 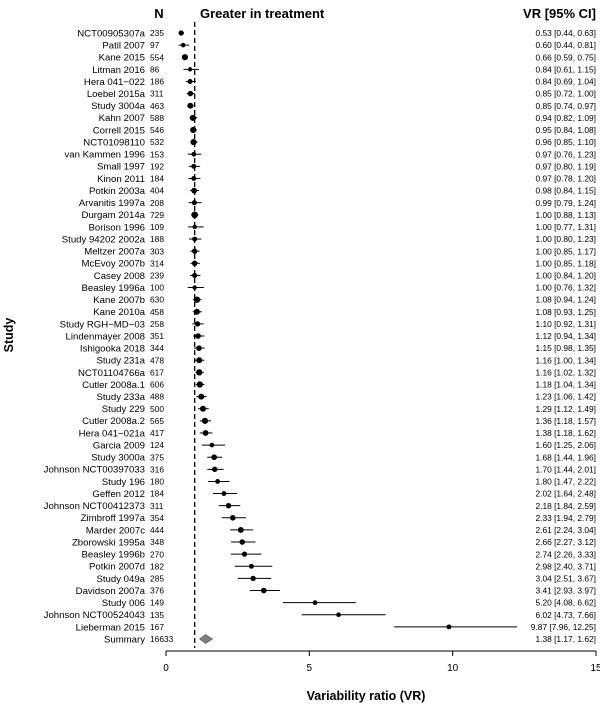 What do you see at coordinates (338, 518) in the screenshot?
I see `study-row: Zimbroff 1997a 354 2.33 [1.94, 2.79]` at bounding box center [338, 518].